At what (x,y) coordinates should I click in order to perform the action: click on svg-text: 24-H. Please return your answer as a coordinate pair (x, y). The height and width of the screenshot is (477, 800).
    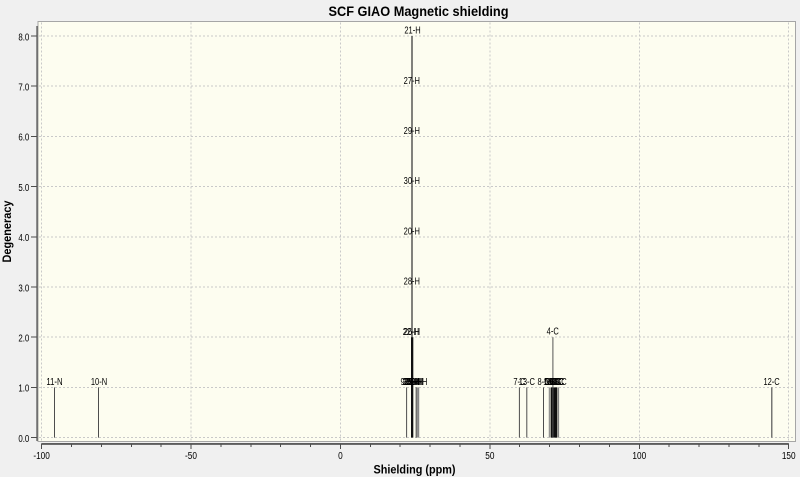
    Looking at the image, I should click on (419, 382).